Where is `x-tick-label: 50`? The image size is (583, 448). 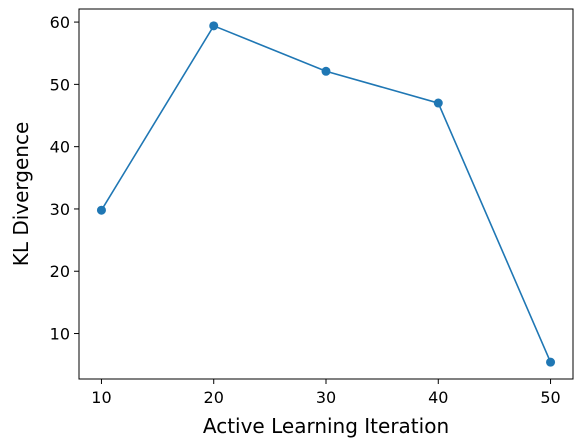
x-tick-label: 50 is located at coordinates (550, 397).